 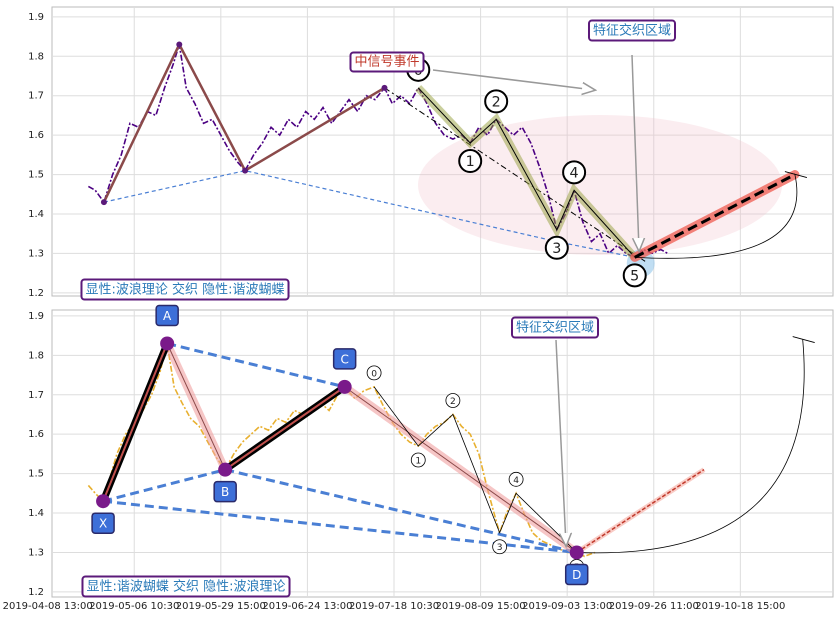 What do you see at coordinates (221, 606) in the screenshot?
I see `x-tick-label: 2019-05-29 15:00` at bounding box center [221, 606].